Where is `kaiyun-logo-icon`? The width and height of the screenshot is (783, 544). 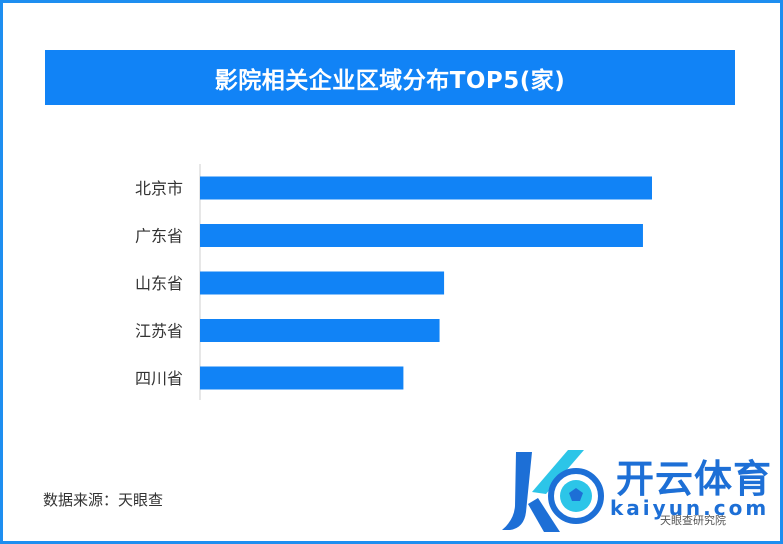
kaiyun-logo-icon is located at coordinates (553, 491).